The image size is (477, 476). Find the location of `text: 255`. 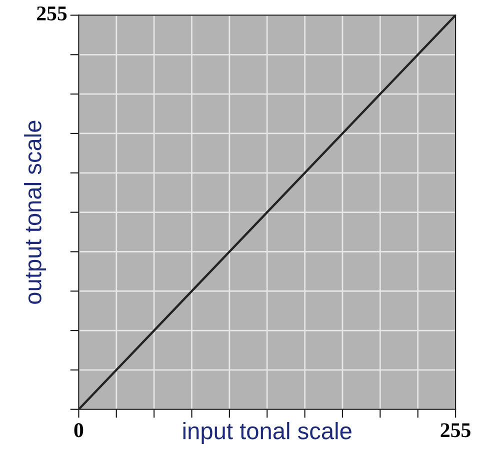

text: 255 is located at coordinates (52, 13).